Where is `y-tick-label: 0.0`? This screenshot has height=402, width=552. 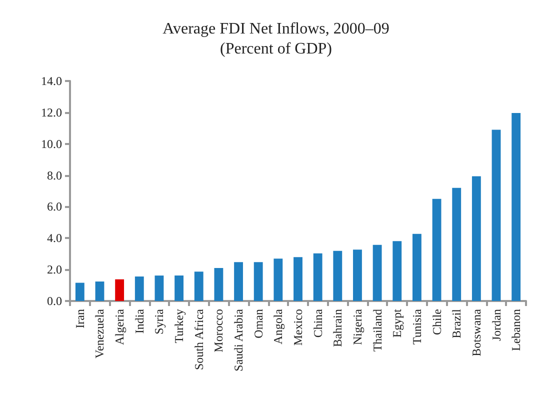
y-tick-label: 0.0 is located at coordinates (54, 301).